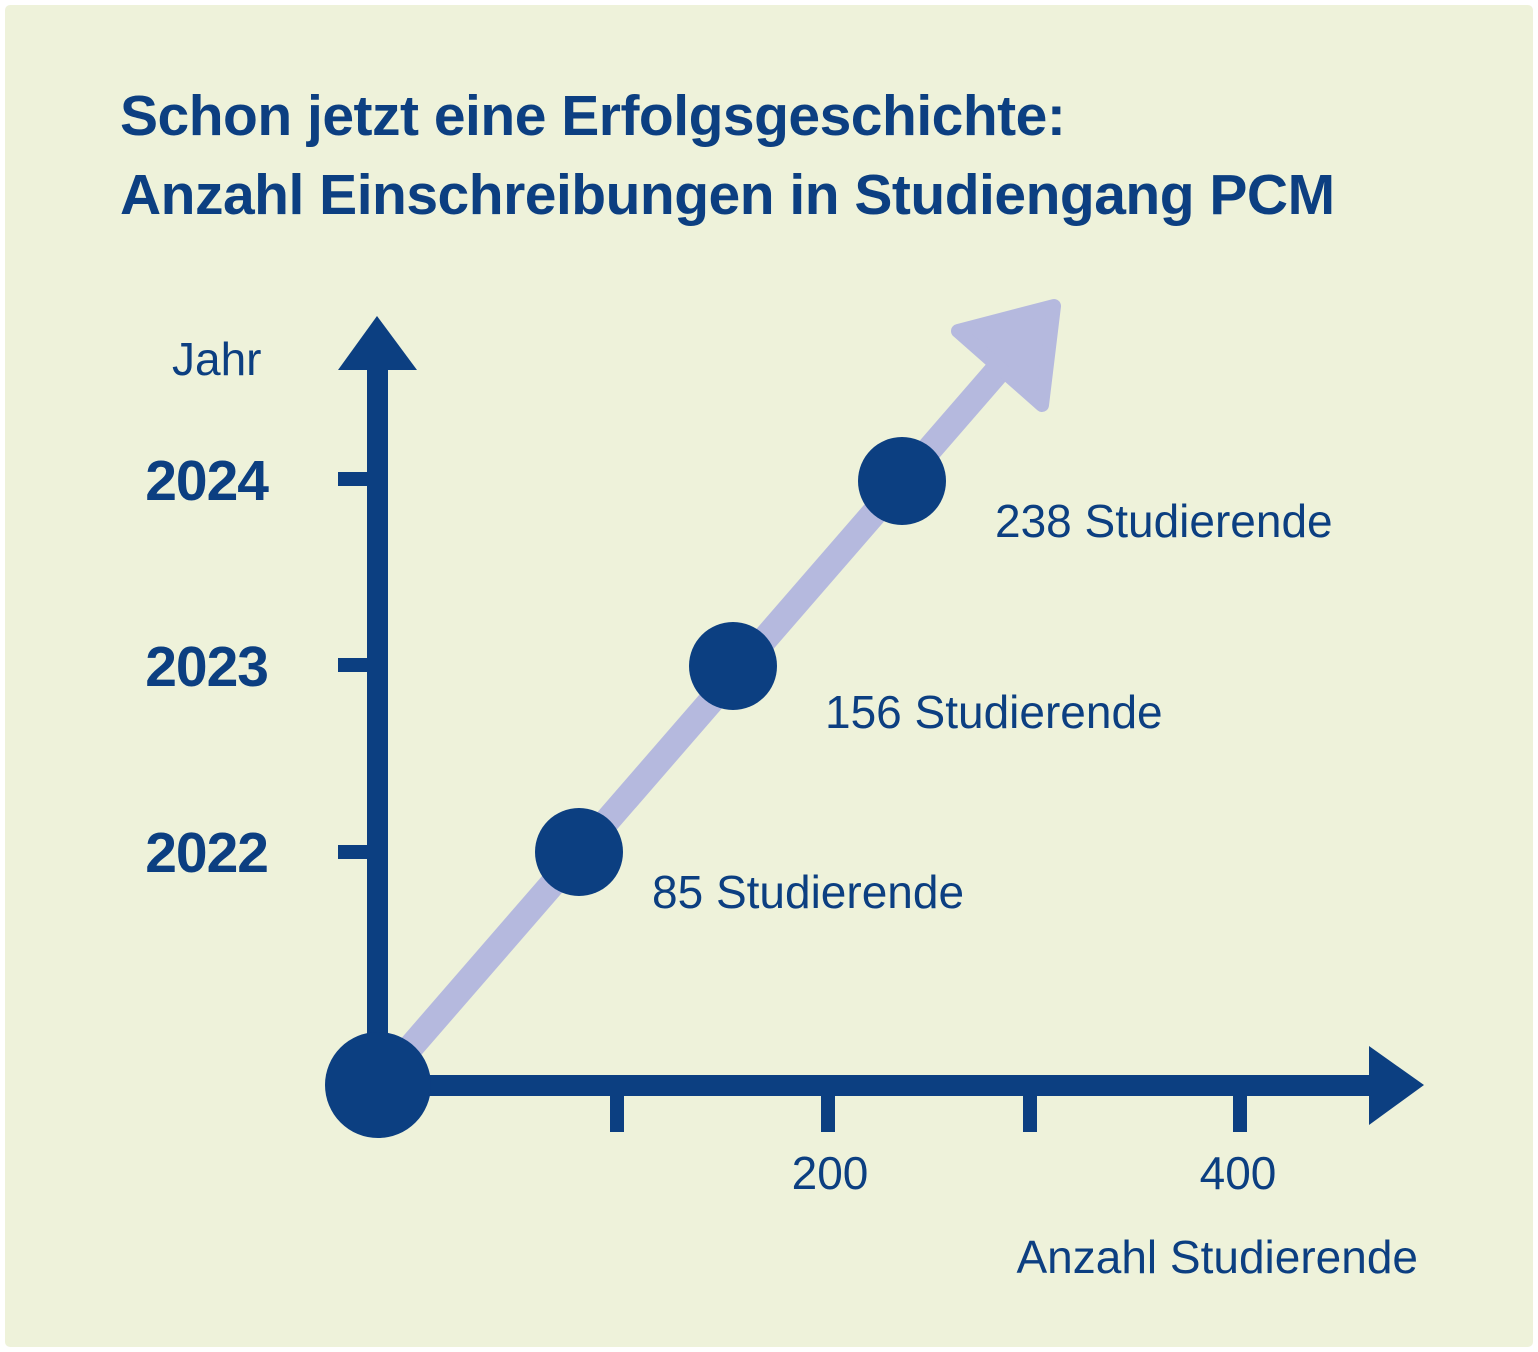 The image size is (1538, 1352). What do you see at coordinates (378, 1085) in the screenshot?
I see `origin-dot` at bounding box center [378, 1085].